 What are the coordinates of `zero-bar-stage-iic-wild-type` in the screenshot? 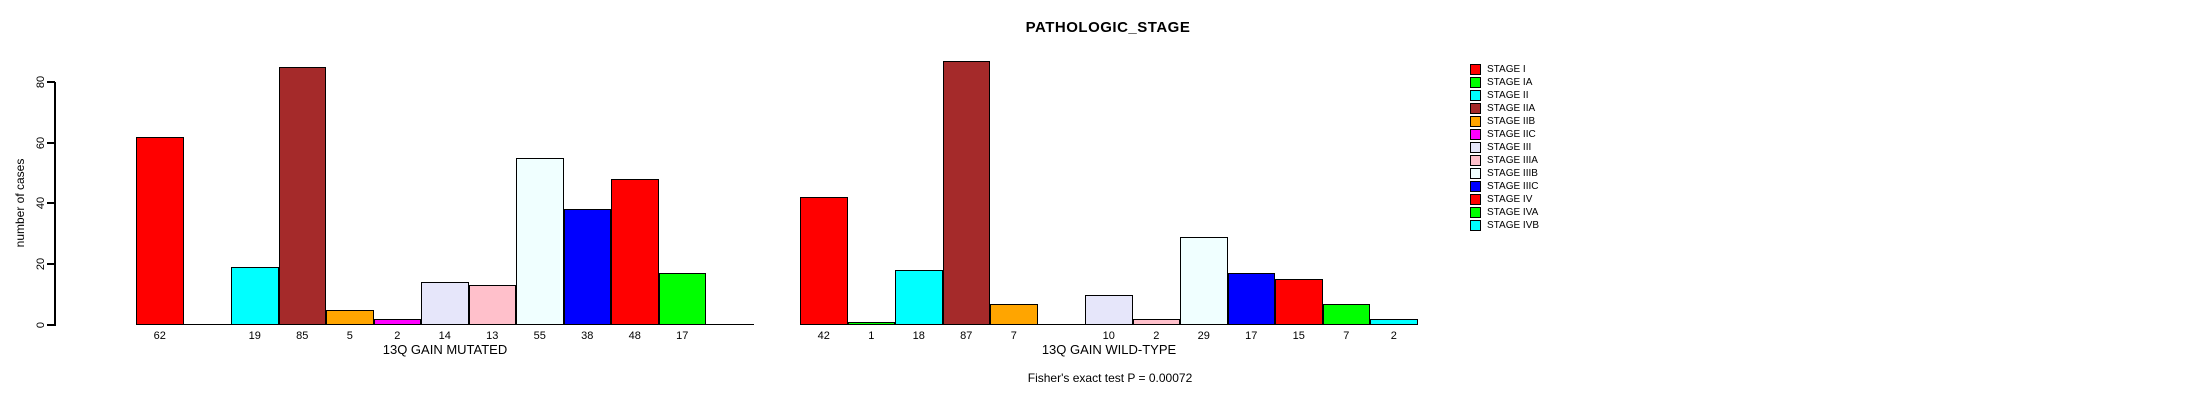 It's located at (1061, 324).